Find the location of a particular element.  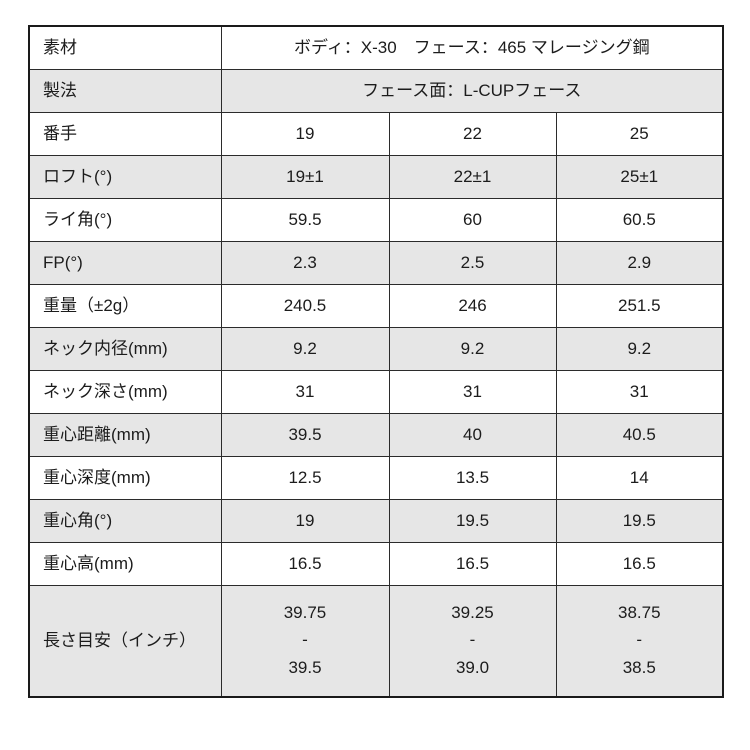

cell-cg-angle-3: 19.5 is located at coordinates (639, 520).